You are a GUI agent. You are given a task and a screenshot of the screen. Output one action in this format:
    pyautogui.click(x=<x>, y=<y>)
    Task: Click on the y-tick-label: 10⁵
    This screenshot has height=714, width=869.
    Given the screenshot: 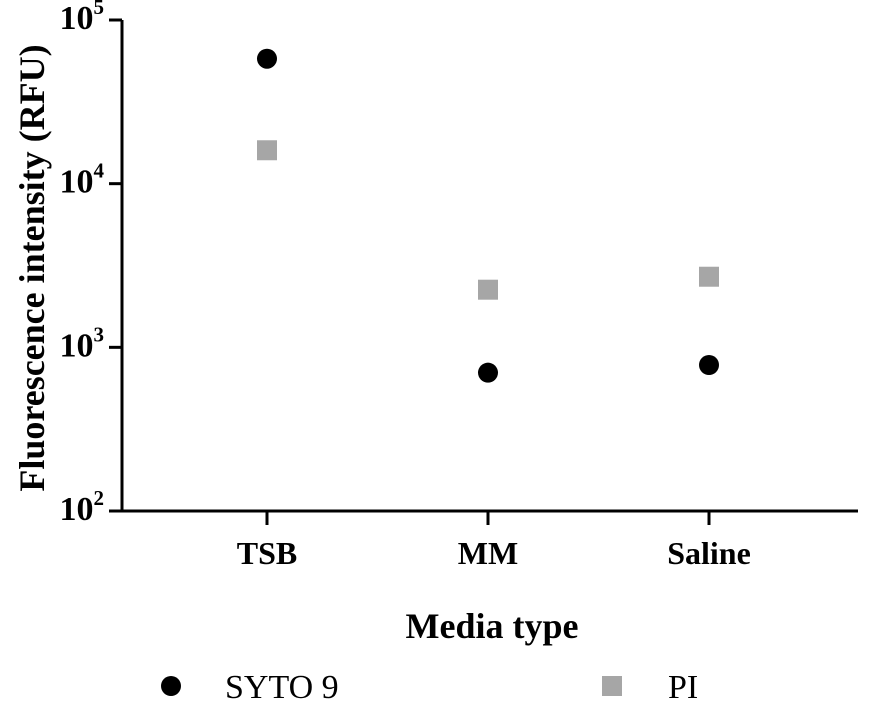 What is the action you would take?
    pyautogui.click(x=82, y=18)
    